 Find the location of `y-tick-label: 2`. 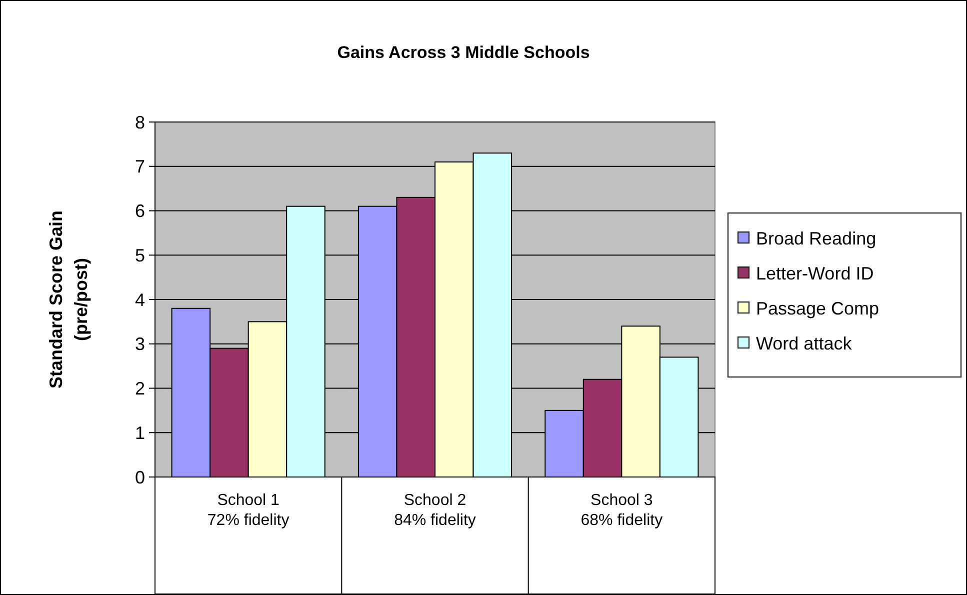

y-tick-label: 2 is located at coordinates (139, 388).